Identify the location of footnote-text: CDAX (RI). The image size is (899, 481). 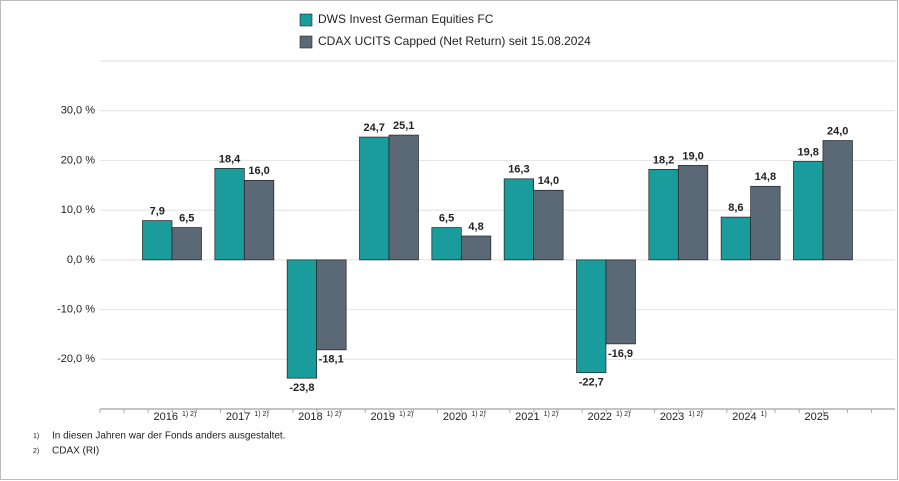
(75, 451).